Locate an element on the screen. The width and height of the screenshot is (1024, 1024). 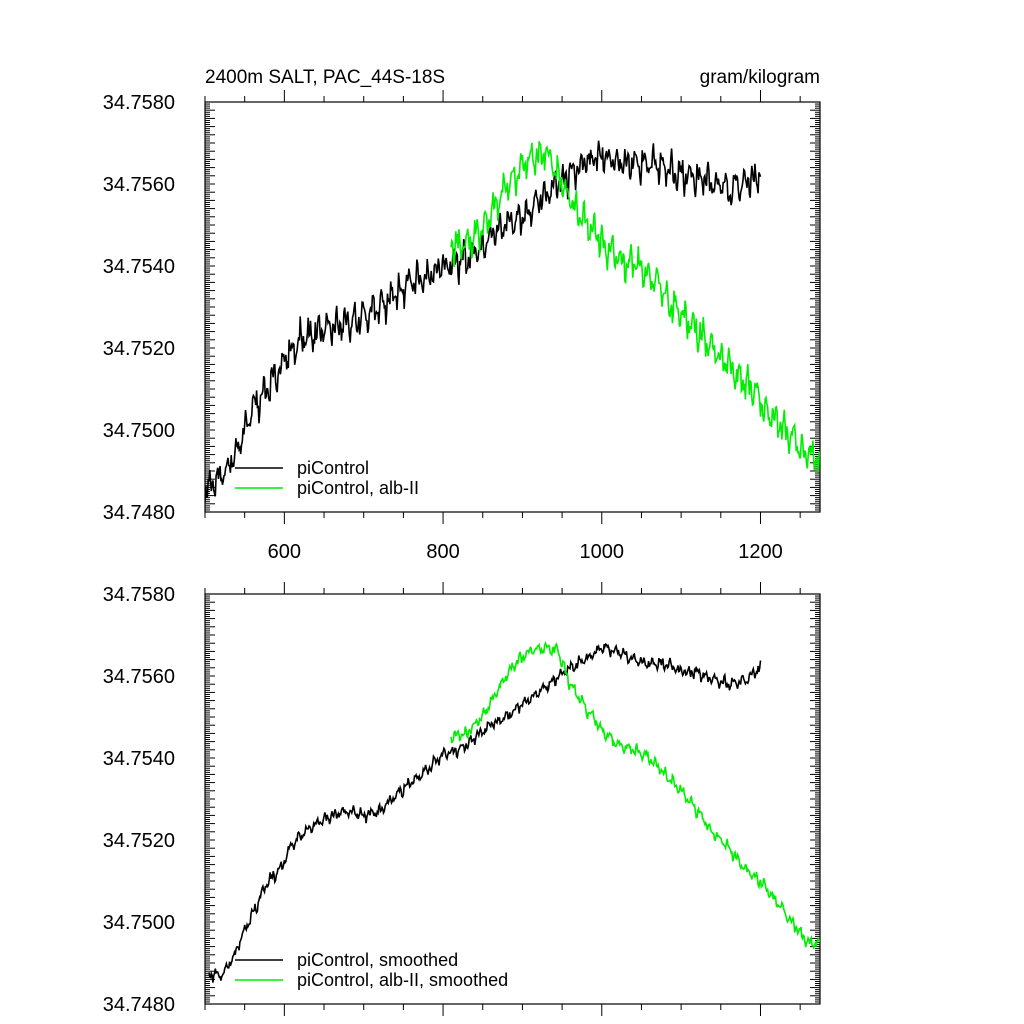
legend-label-1: piControl, alb-II, smoothed is located at coordinates (402, 980).